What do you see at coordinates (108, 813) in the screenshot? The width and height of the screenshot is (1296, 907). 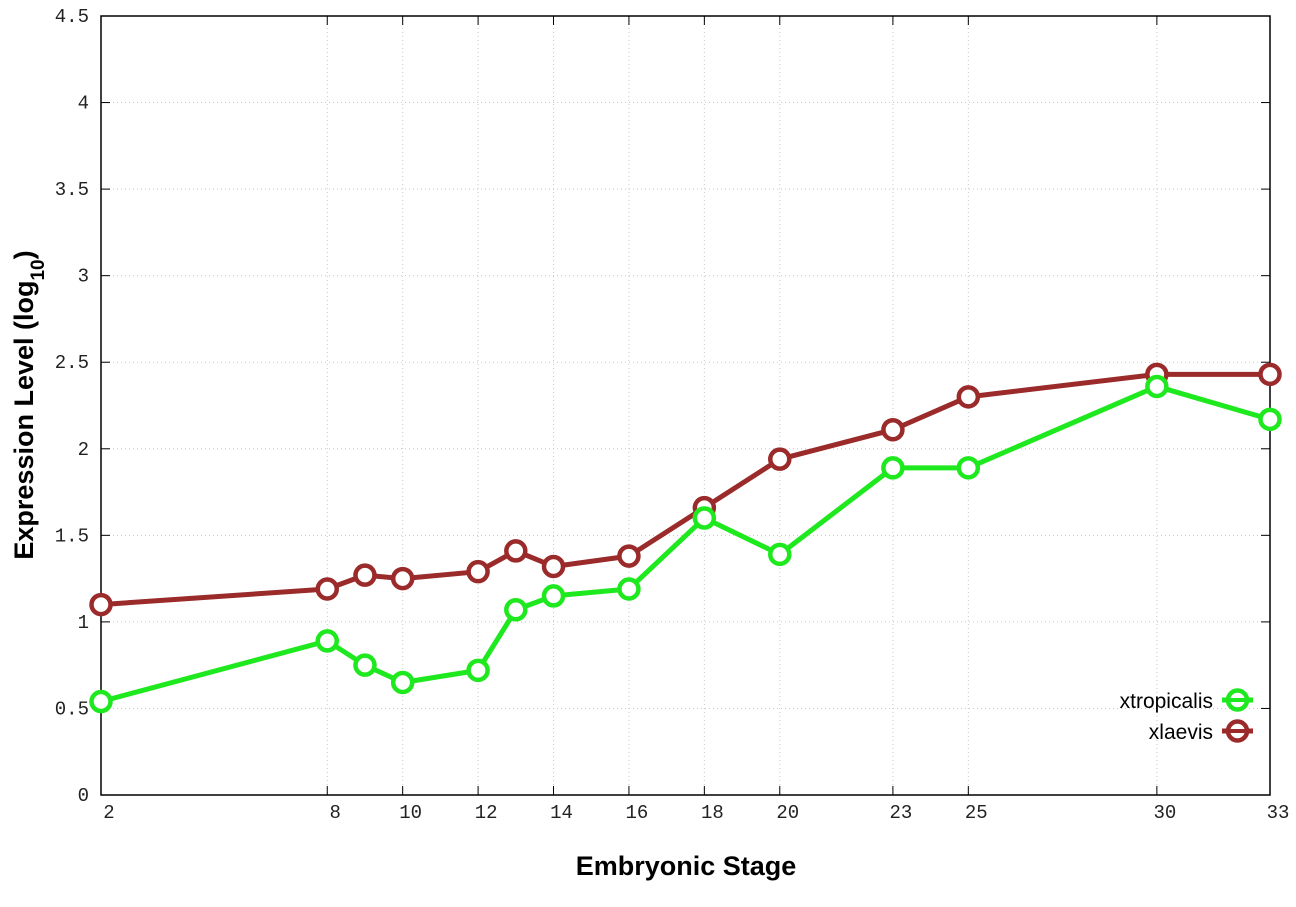 I see `x-tick-label: 2` at bounding box center [108, 813].